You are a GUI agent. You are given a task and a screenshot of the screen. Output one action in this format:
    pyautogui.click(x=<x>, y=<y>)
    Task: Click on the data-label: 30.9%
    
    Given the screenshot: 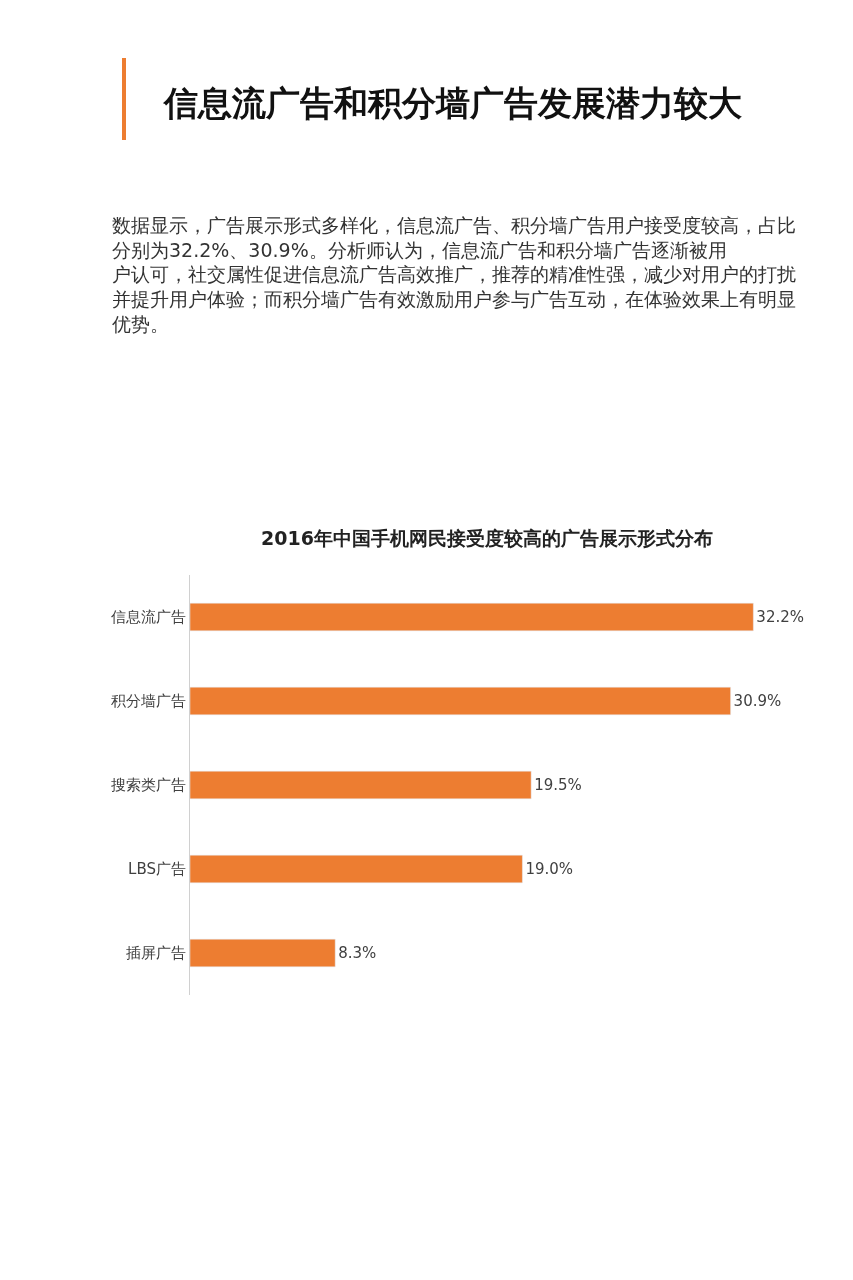 What is the action you would take?
    pyautogui.click(x=757, y=701)
    